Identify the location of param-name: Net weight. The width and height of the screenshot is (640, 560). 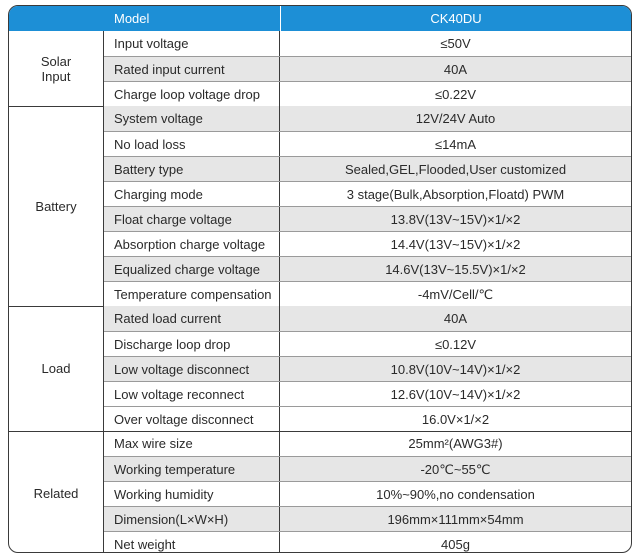
(192, 542).